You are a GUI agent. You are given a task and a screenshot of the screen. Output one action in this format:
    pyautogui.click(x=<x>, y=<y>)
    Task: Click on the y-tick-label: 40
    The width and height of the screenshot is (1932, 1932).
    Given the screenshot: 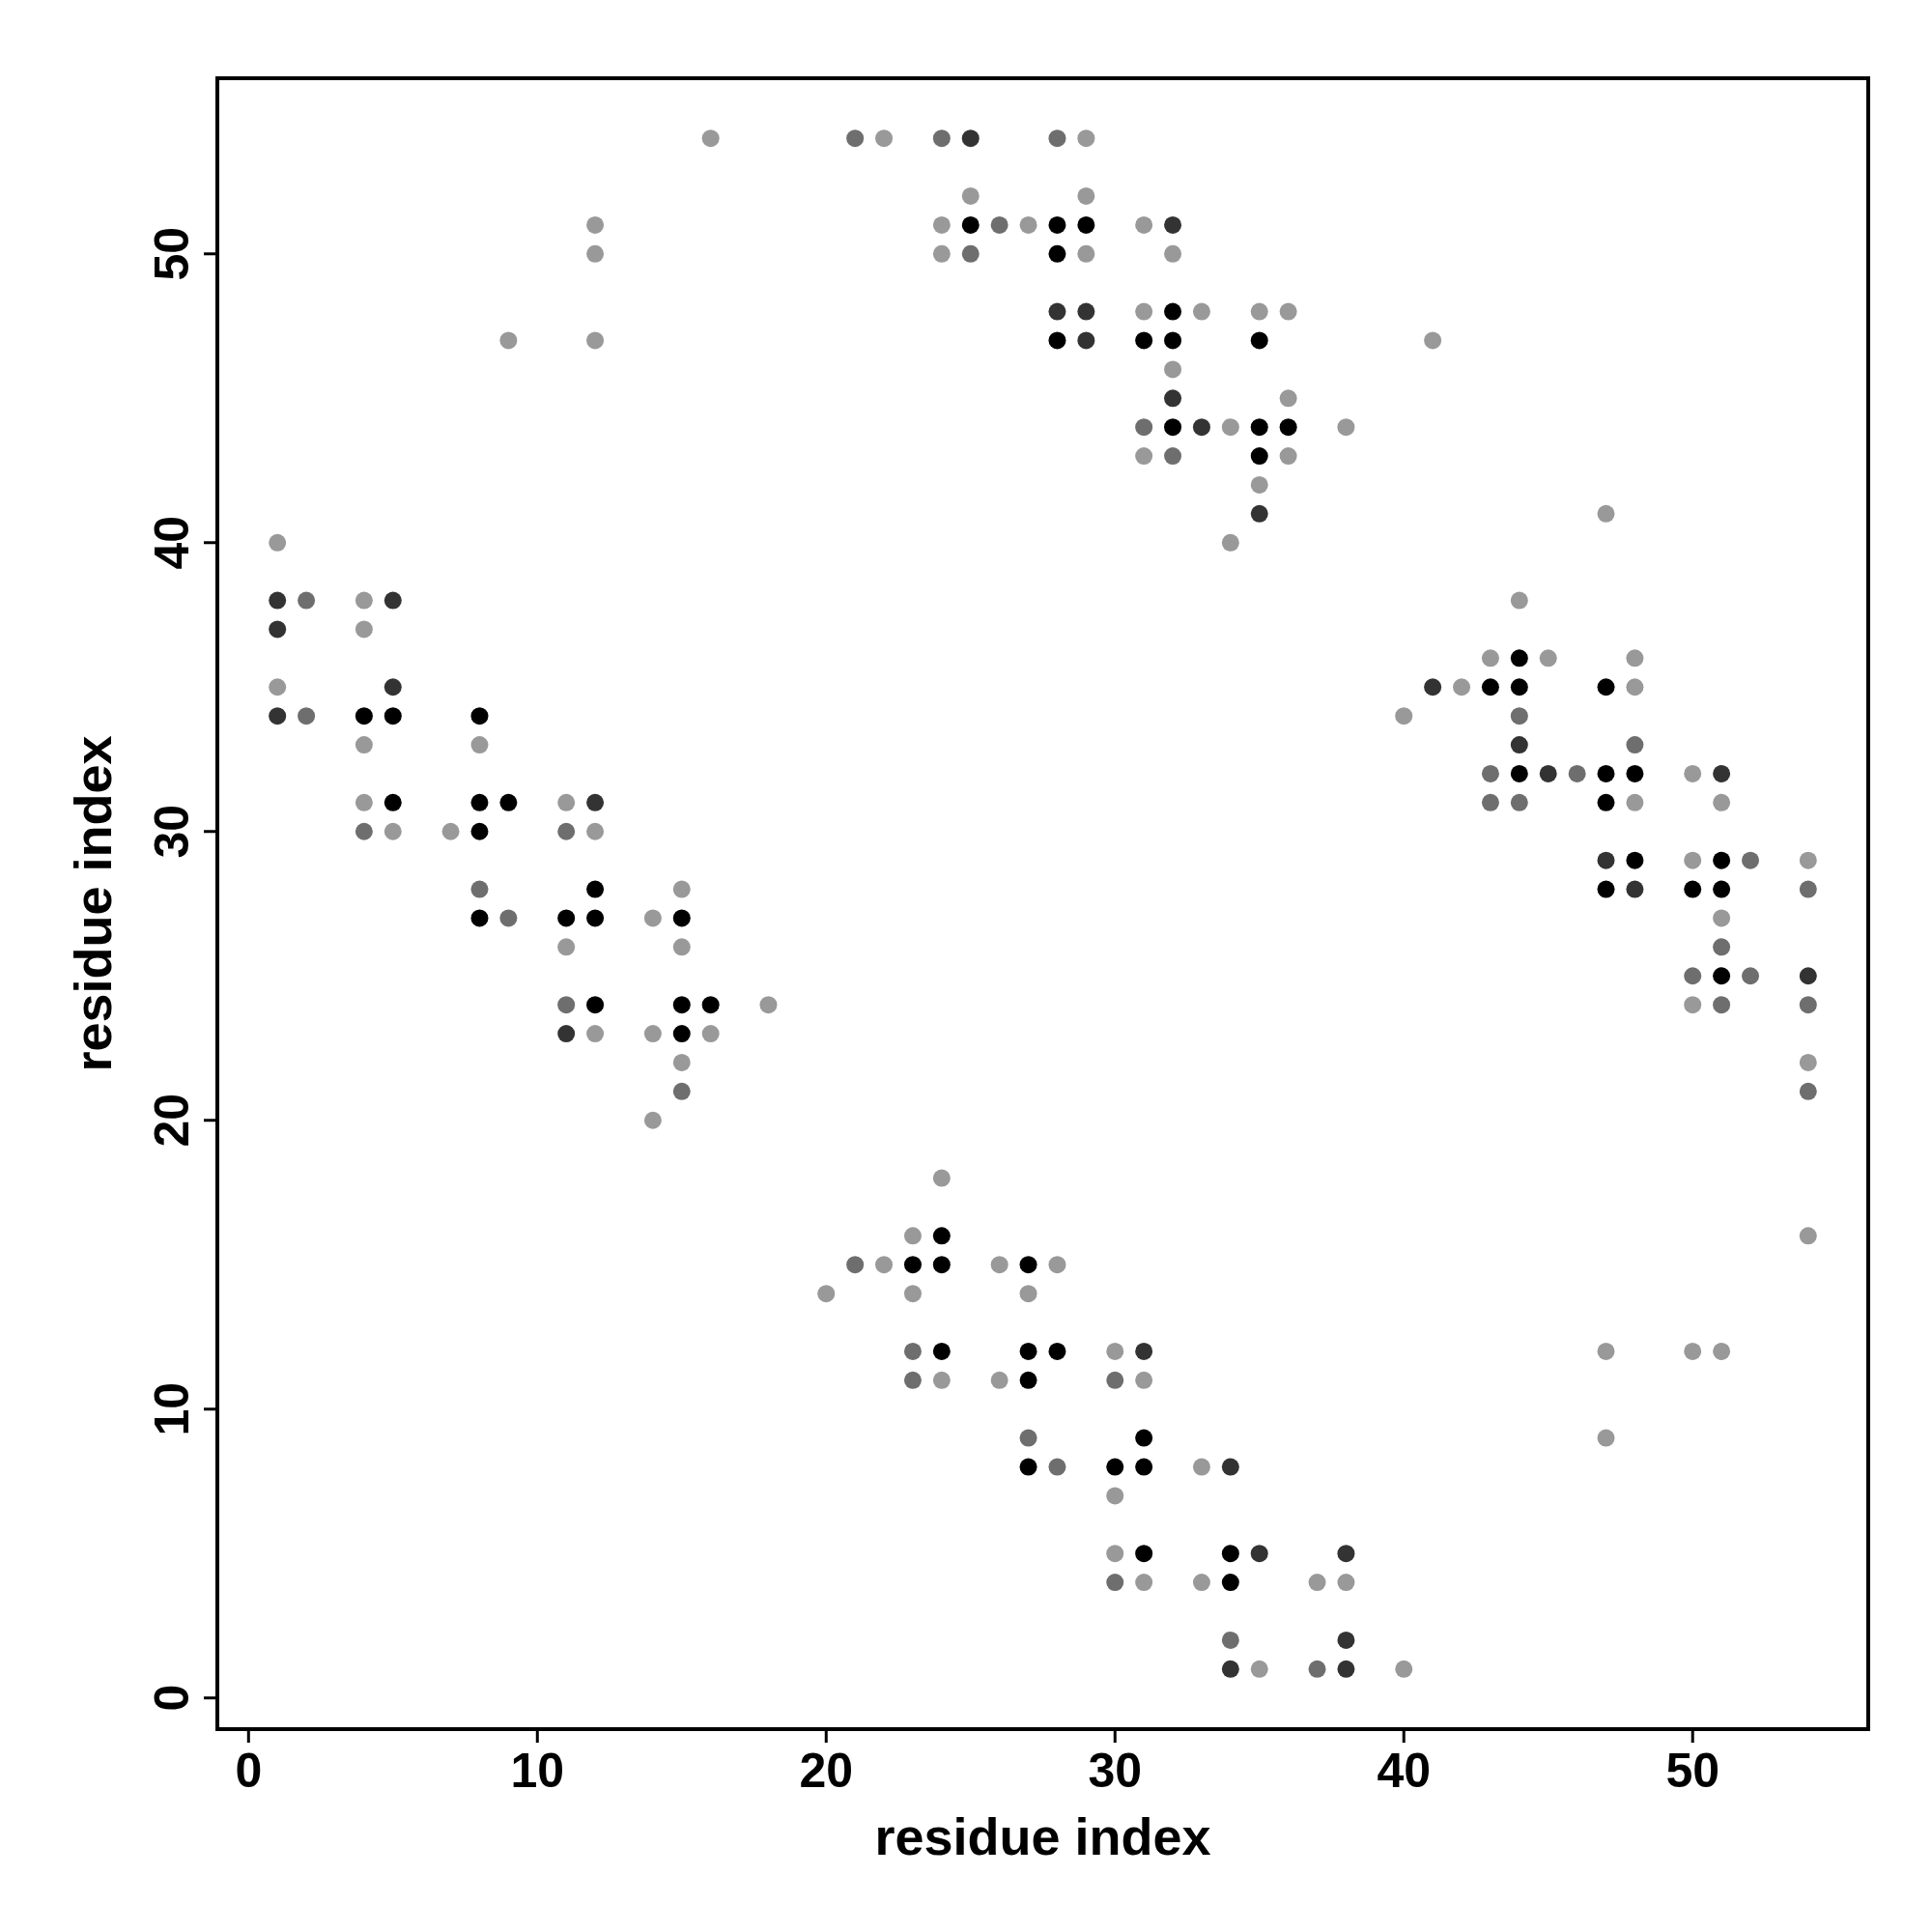 What is the action you would take?
    pyautogui.click(x=172, y=542)
    